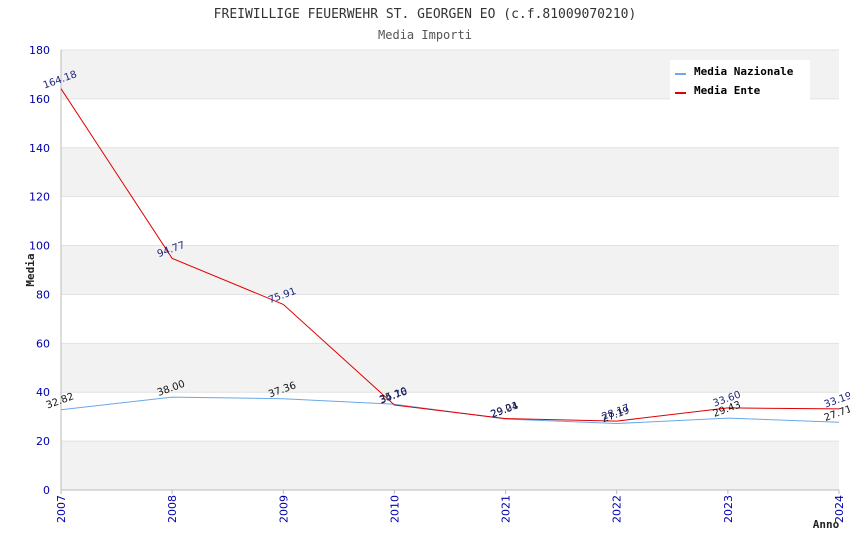  Describe the element at coordinates (39, 197) in the screenshot. I see `y-tick-label: 120` at that location.